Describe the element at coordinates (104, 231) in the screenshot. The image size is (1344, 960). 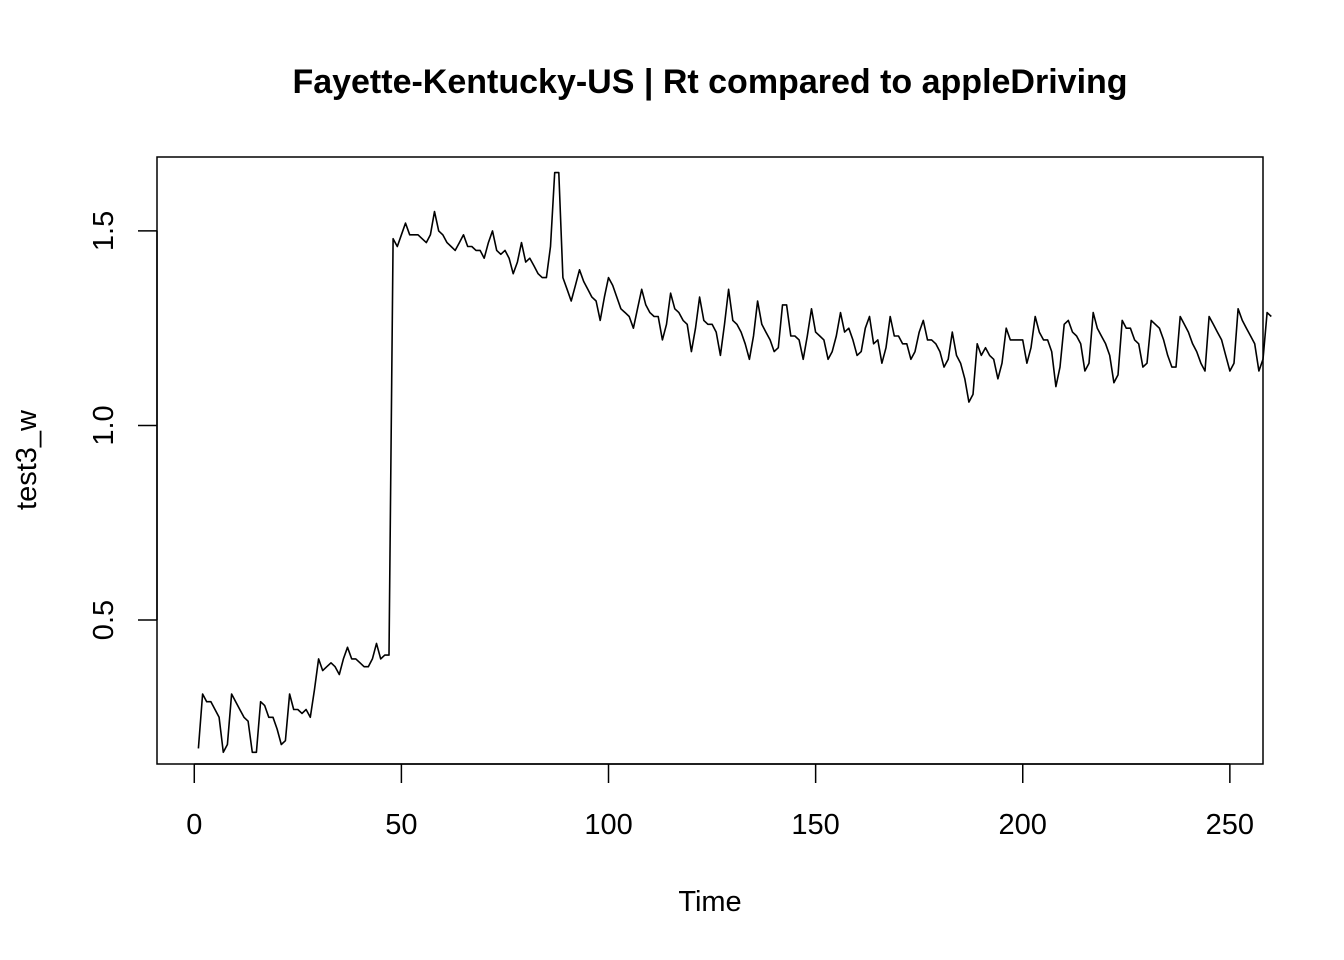
I see `y-tick-label: 1.5` at that location.